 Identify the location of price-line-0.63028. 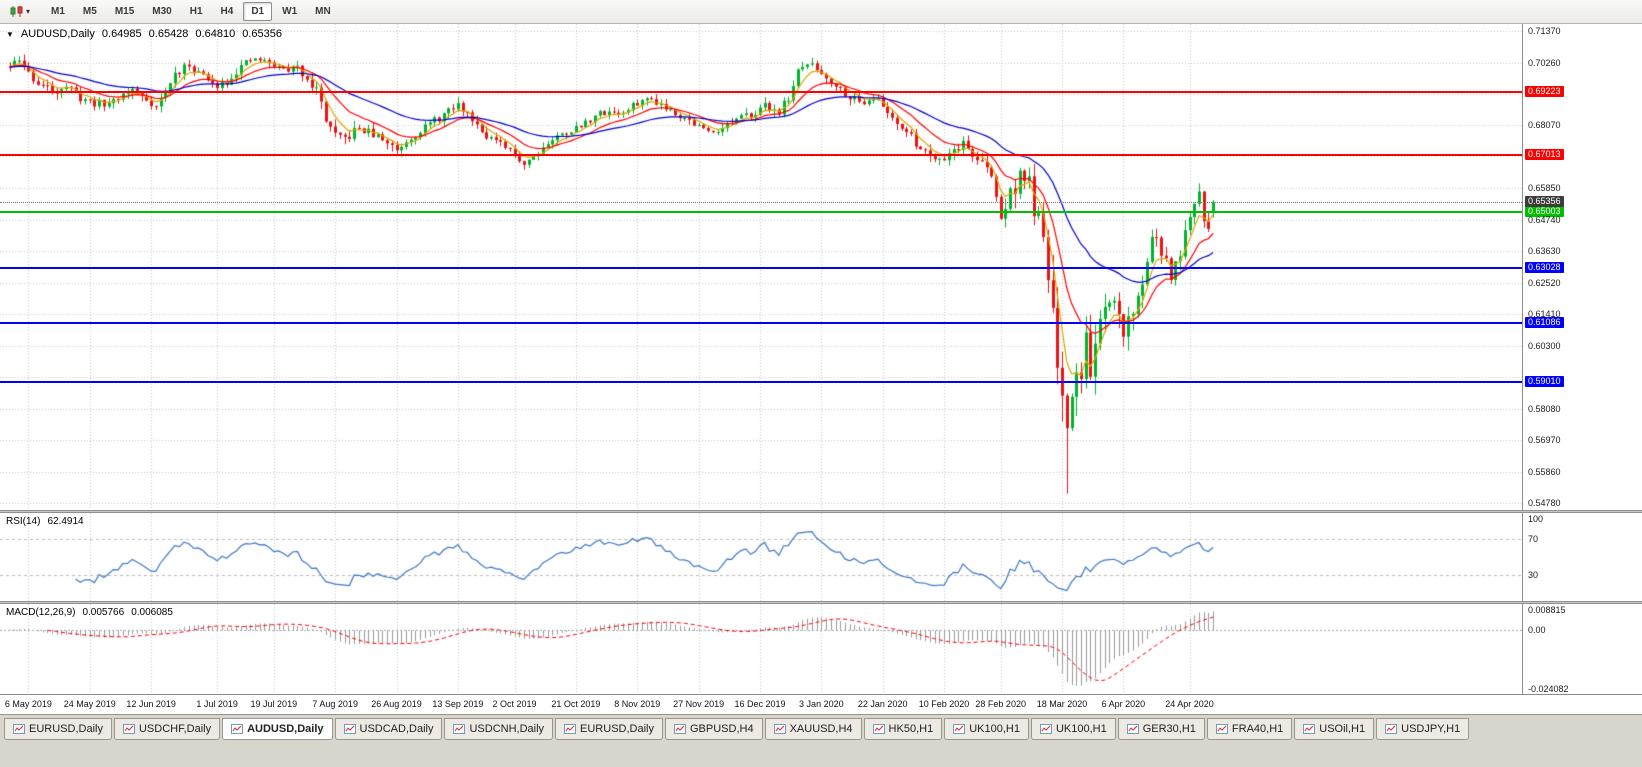
(761, 268).